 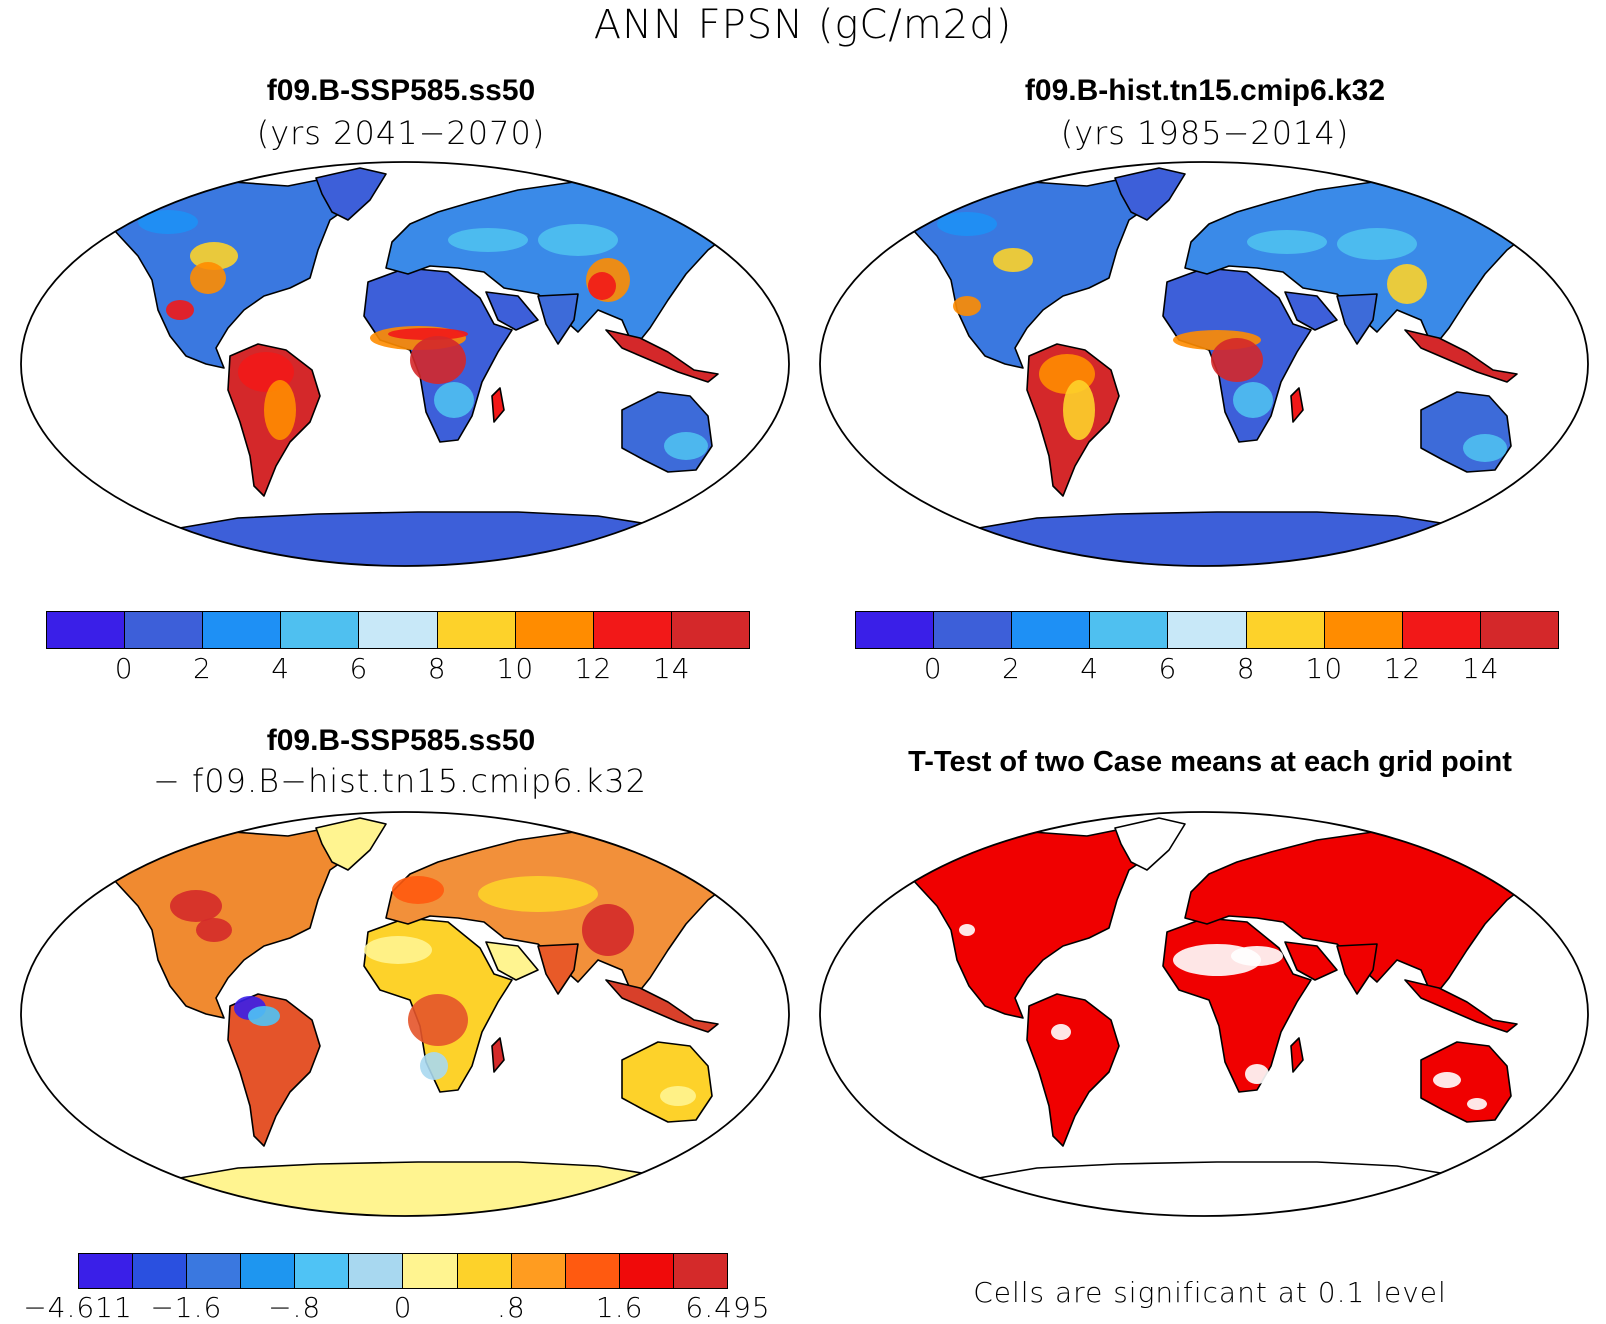 What do you see at coordinates (186, 1307) in the screenshot?
I see `colorbar-tick-label: −1.6` at bounding box center [186, 1307].